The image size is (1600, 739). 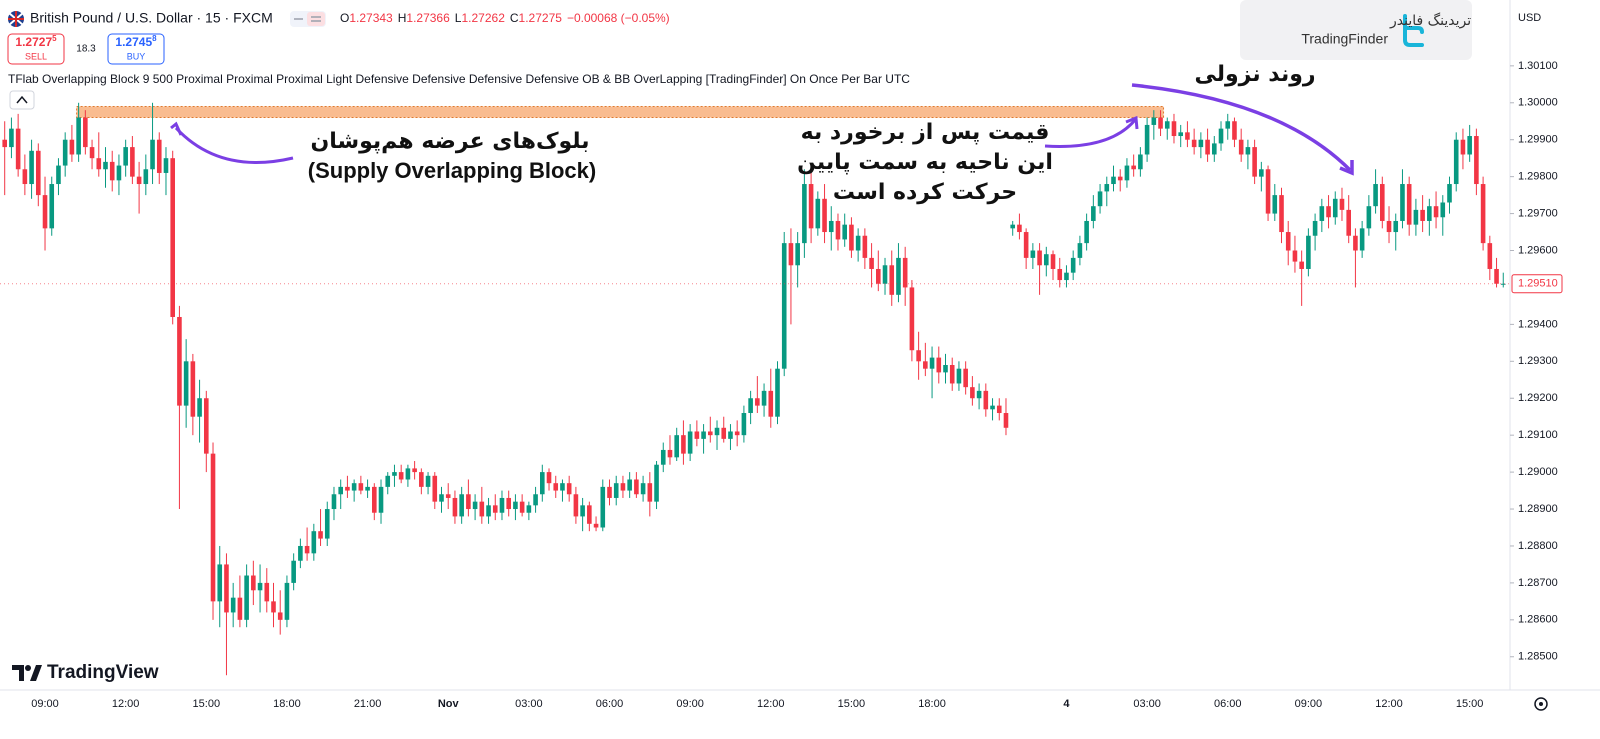 What do you see at coordinates (1356, 30) in the screenshot?
I see `brand-logo` at bounding box center [1356, 30].